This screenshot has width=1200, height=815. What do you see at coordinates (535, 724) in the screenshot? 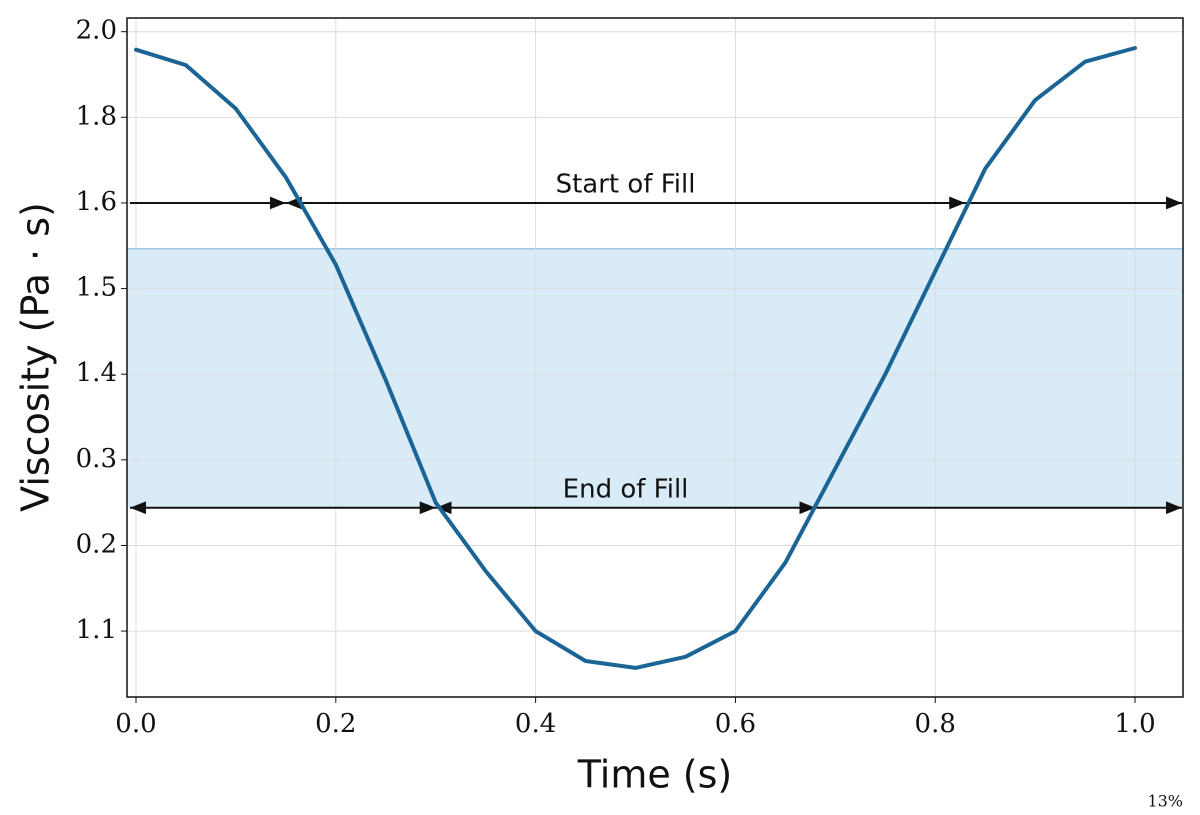
I see `x-tick-label: 0.4` at bounding box center [535, 724].